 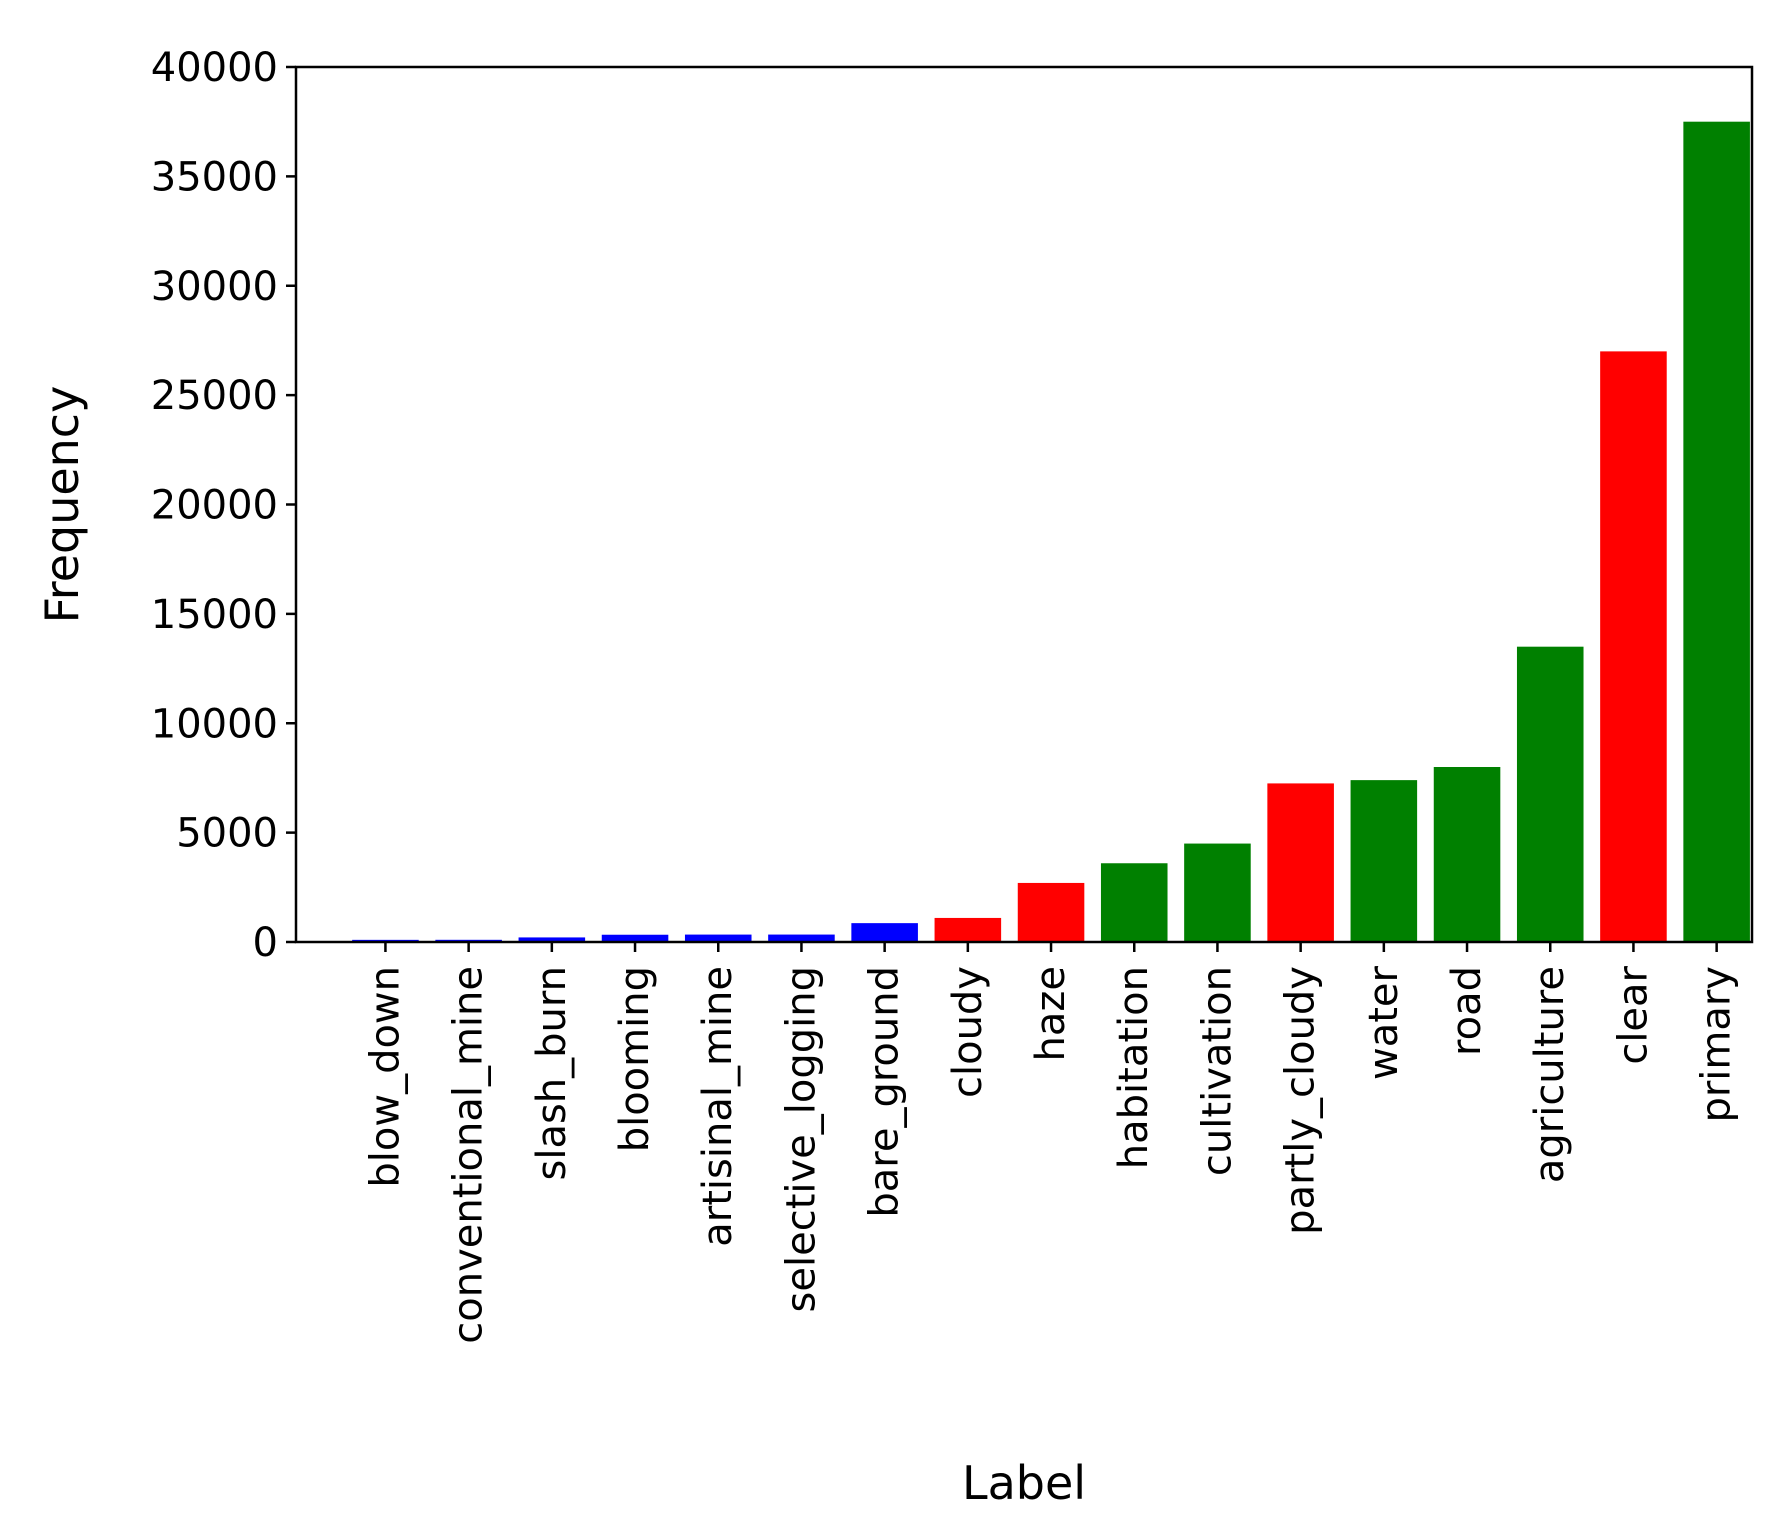 What do you see at coordinates (884, 932) in the screenshot?
I see `bar-bare-ground` at bounding box center [884, 932].